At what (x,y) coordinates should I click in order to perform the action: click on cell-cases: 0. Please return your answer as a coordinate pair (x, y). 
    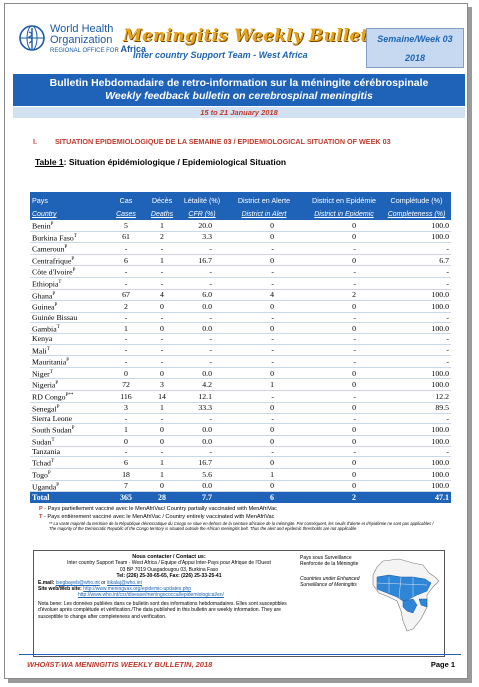
    Looking at the image, I should click on (126, 373).